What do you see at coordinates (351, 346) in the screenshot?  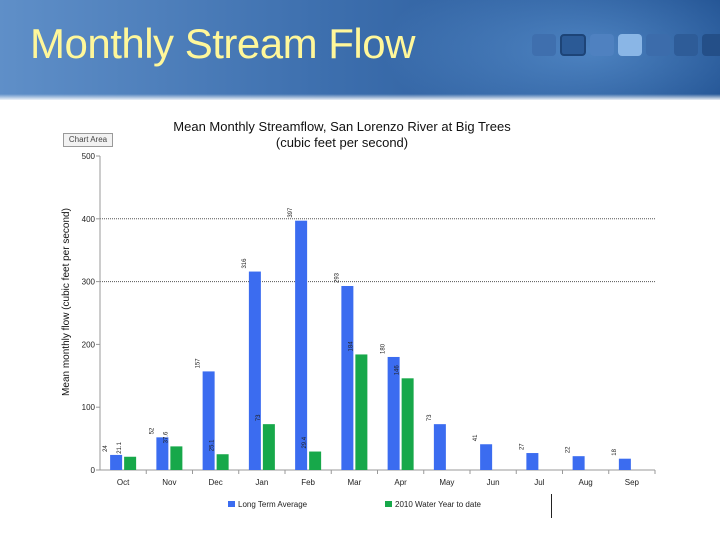 I see `data-label: 184` at bounding box center [351, 346].